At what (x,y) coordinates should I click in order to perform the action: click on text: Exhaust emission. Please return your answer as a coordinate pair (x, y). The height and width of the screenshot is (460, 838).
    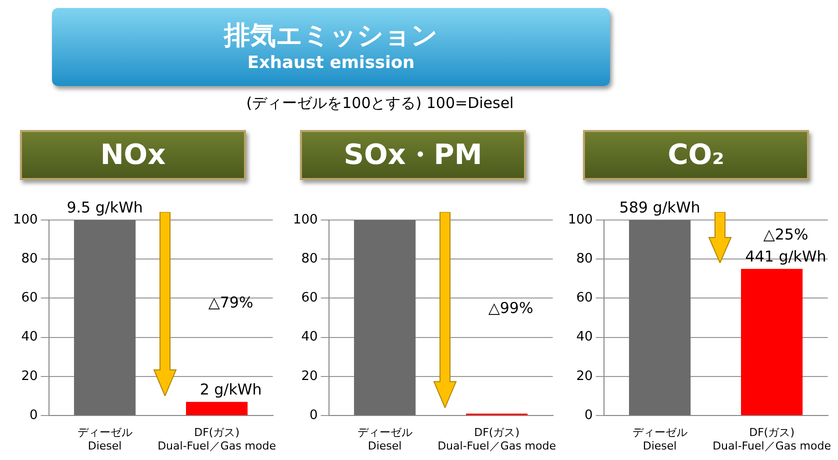
    Looking at the image, I should click on (331, 63).